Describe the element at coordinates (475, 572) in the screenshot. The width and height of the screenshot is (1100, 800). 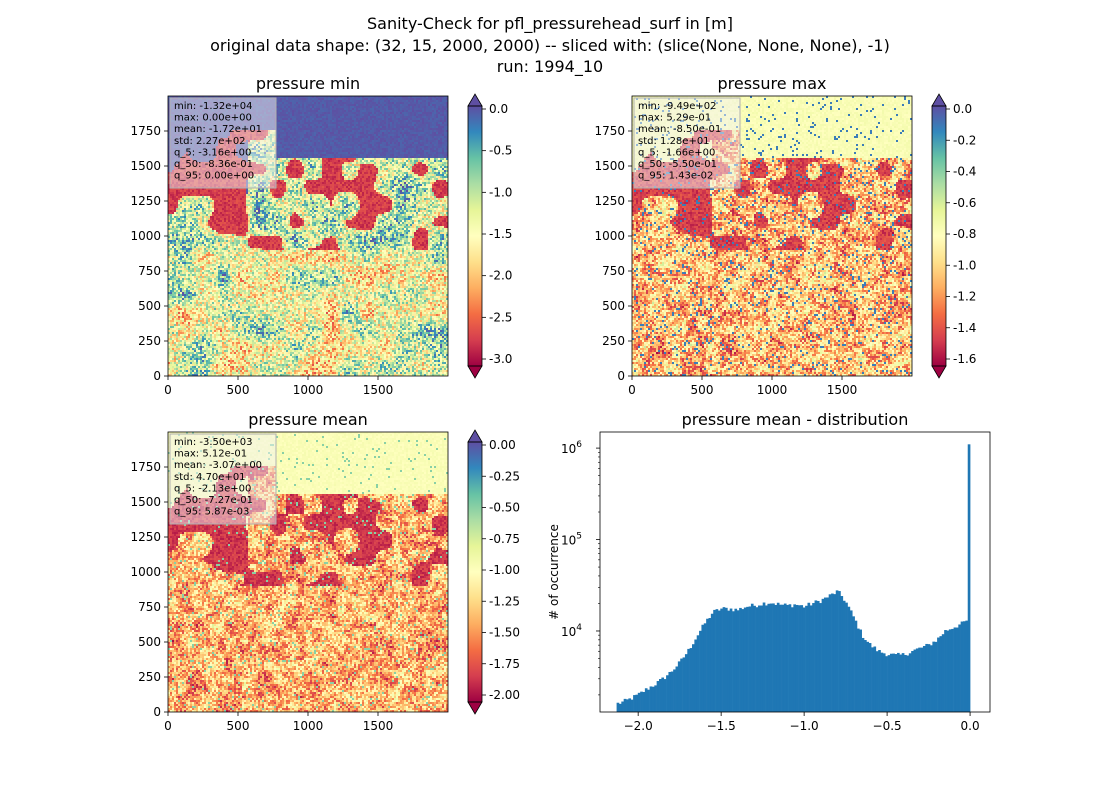
I see `colorbar-gradient` at that location.